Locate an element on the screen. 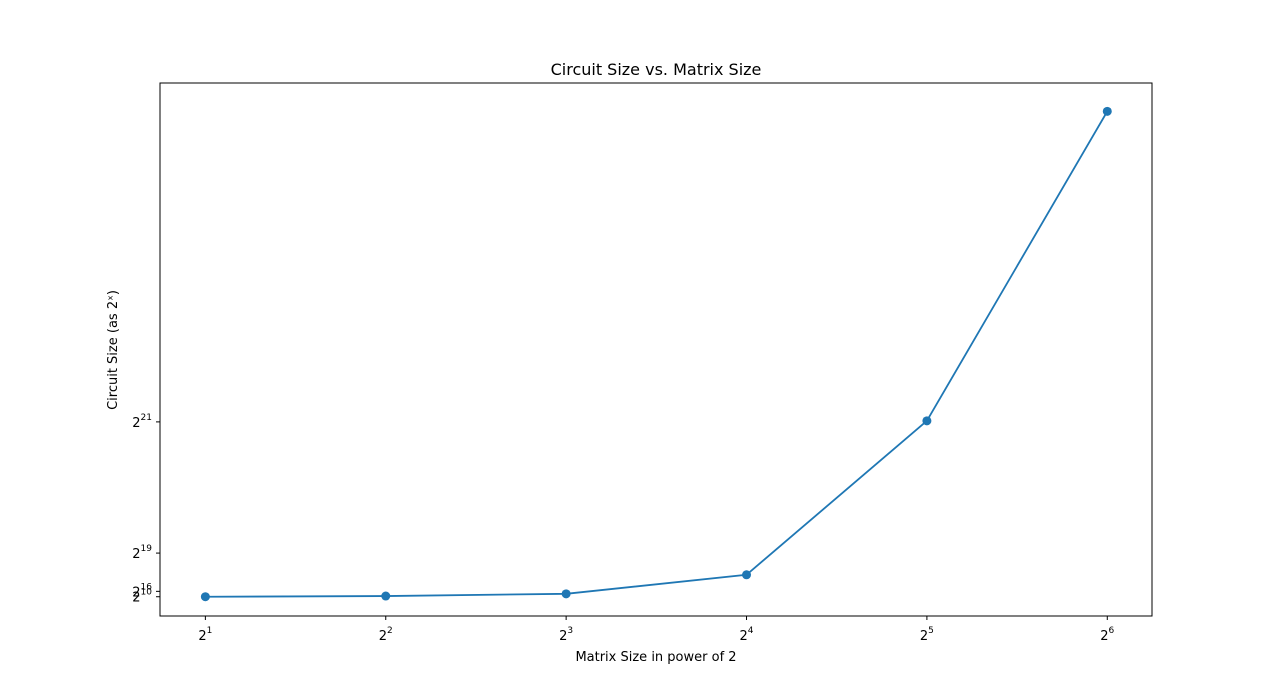 The image size is (1280, 692). y-tick-exponent: 16 is located at coordinates (147, 587).